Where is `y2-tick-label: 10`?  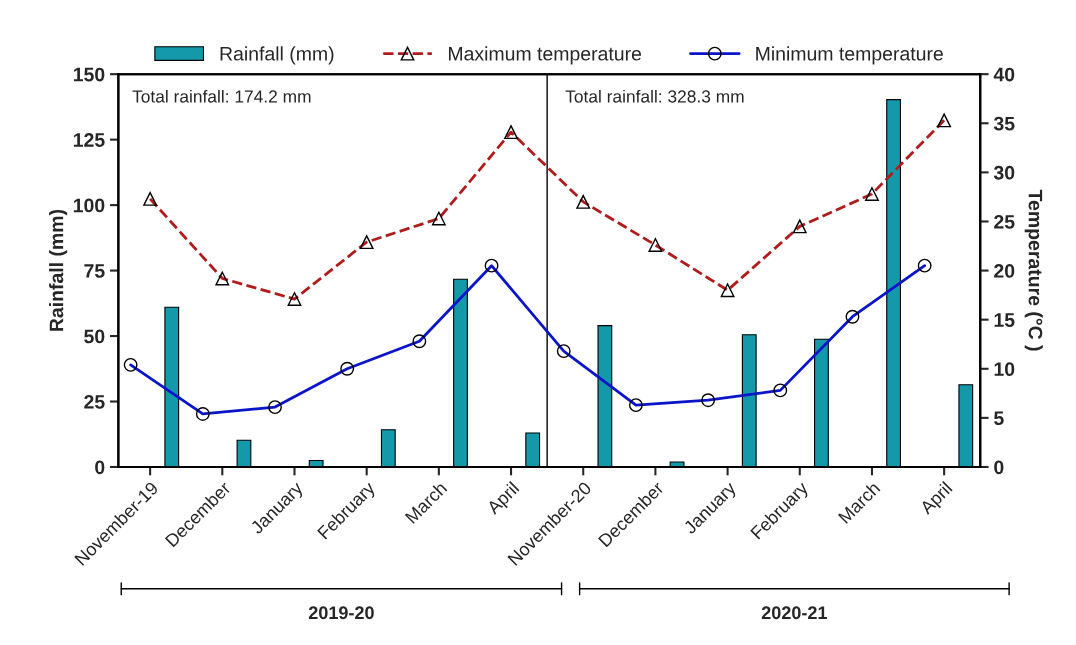
y2-tick-label: 10 is located at coordinates (1004, 369).